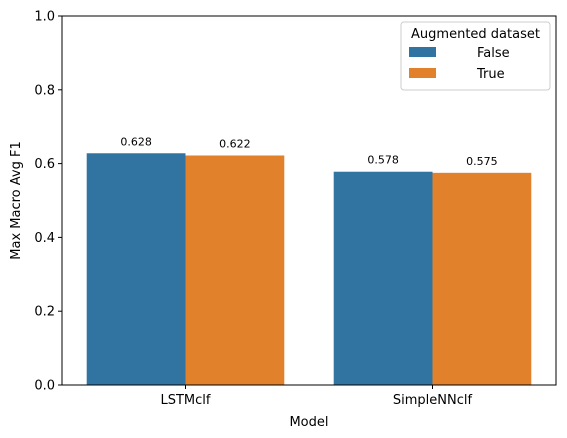 The width and height of the screenshot is (567, 438). I want to click on value-labels-layer: 0.628 0.578 0.622 0.575, so click(308, 151).